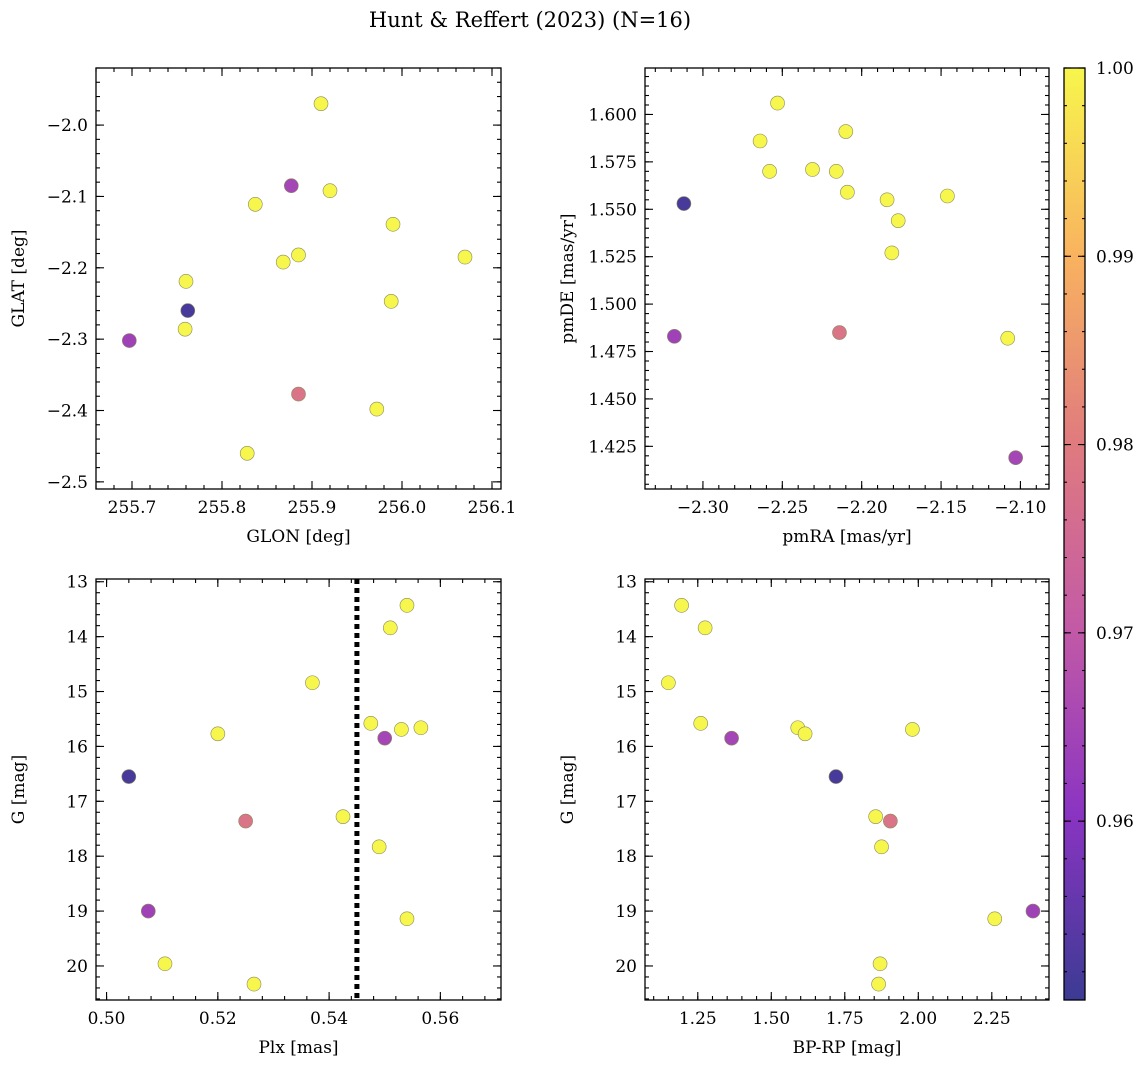 The image size is (1148, 1067). Describe the element at coordinates (941, 508) in the screenshot. I see `x-tick-label: −2.15` at that location.